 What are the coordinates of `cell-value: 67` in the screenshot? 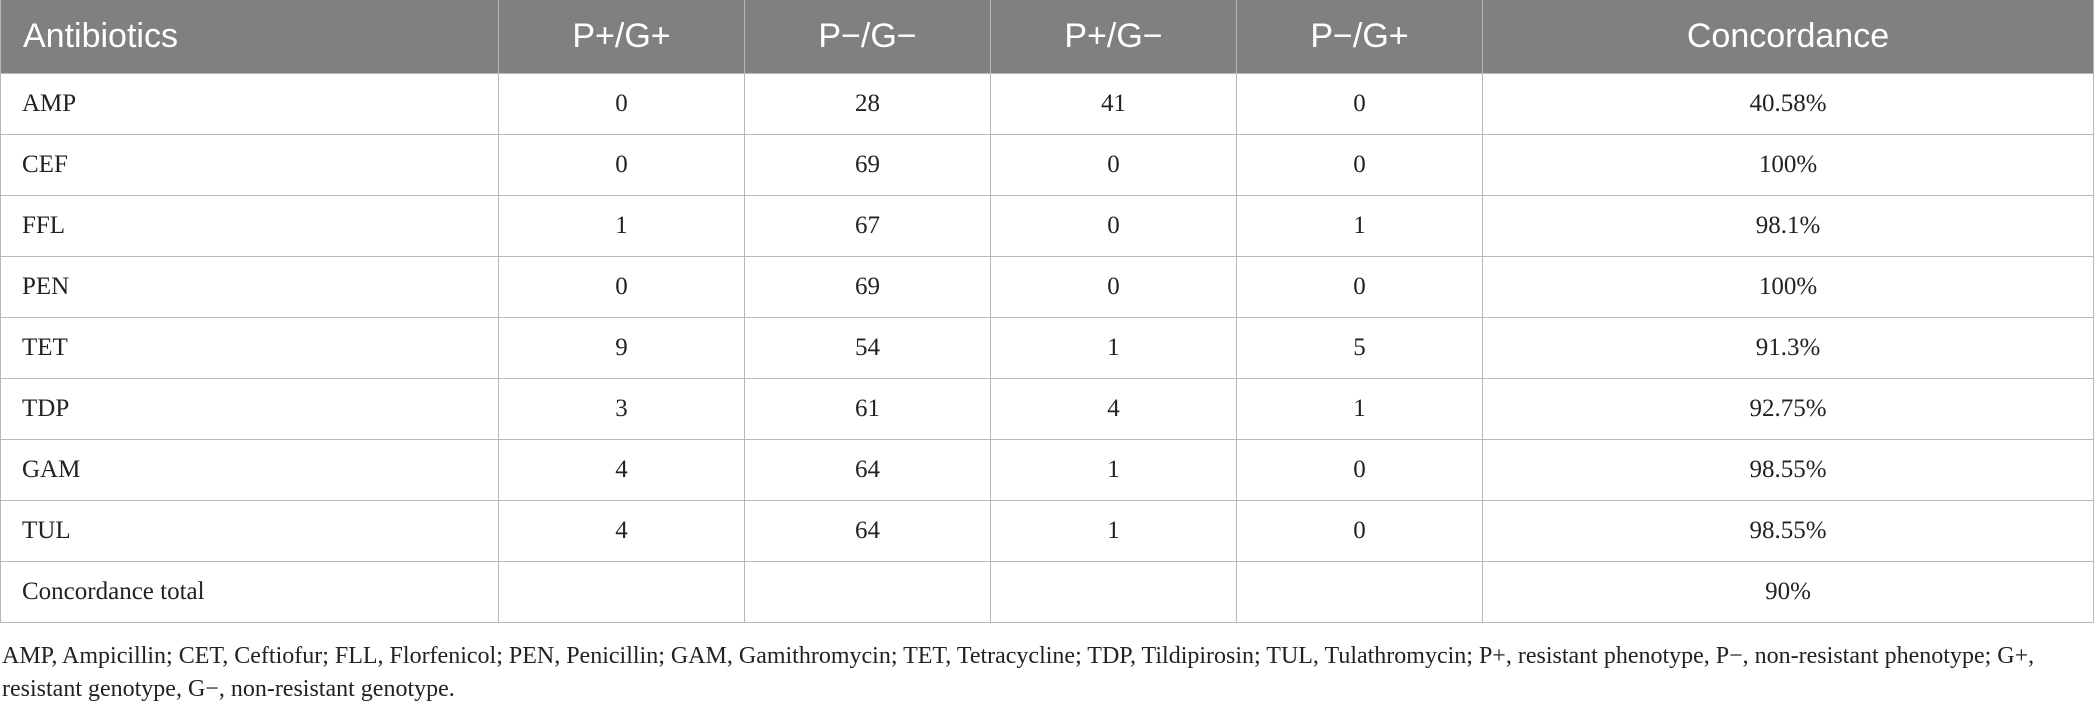 It's located at (867, 226).